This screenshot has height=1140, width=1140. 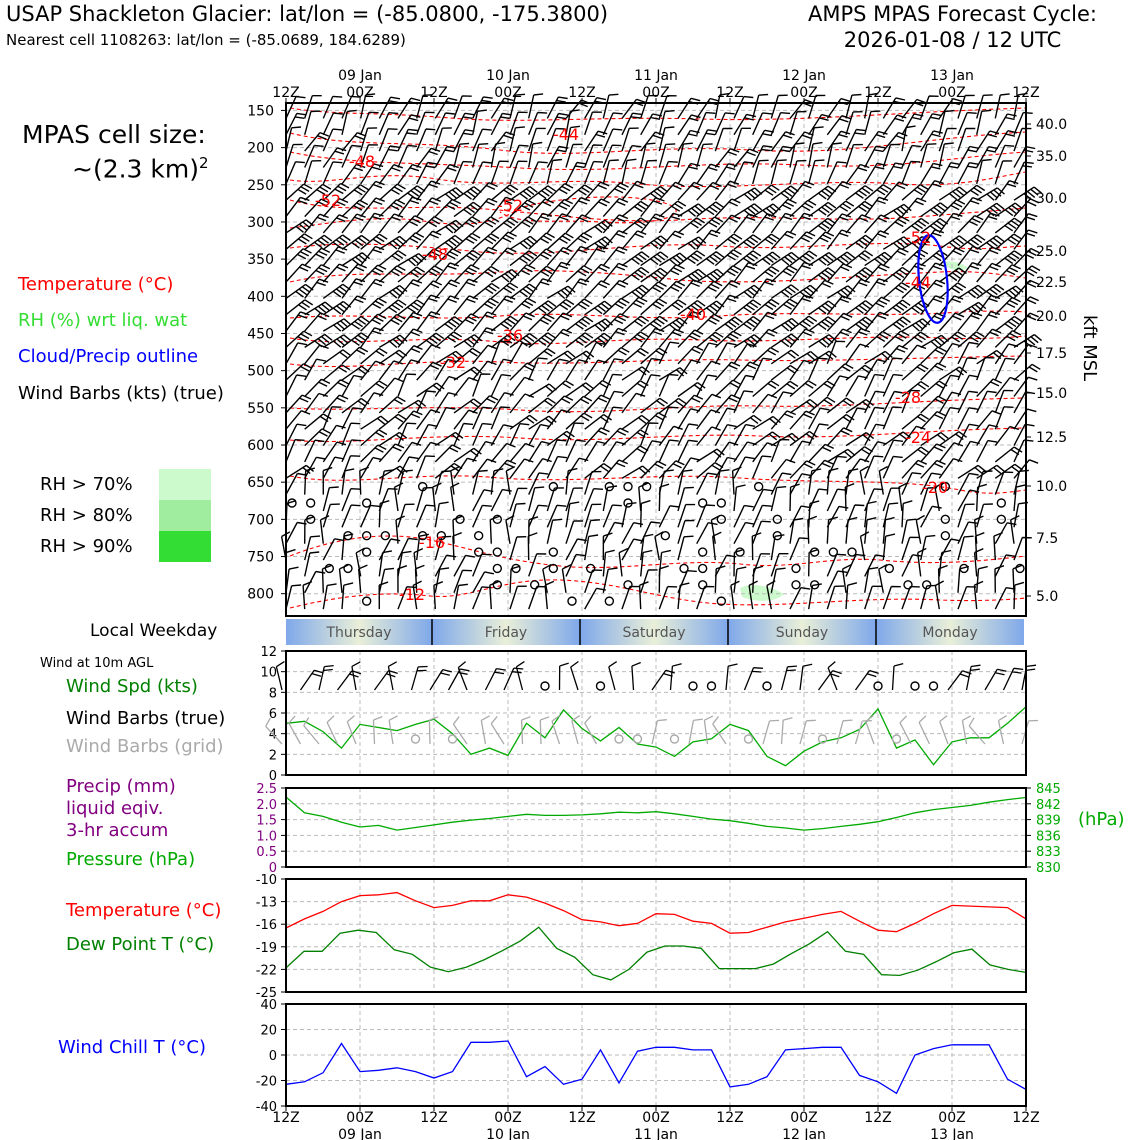 What do you see at coordinates (655, 1118) in the screenshot?
I see `time-tick-label-bottom: 00Z` at bounding box center [655, 1118].